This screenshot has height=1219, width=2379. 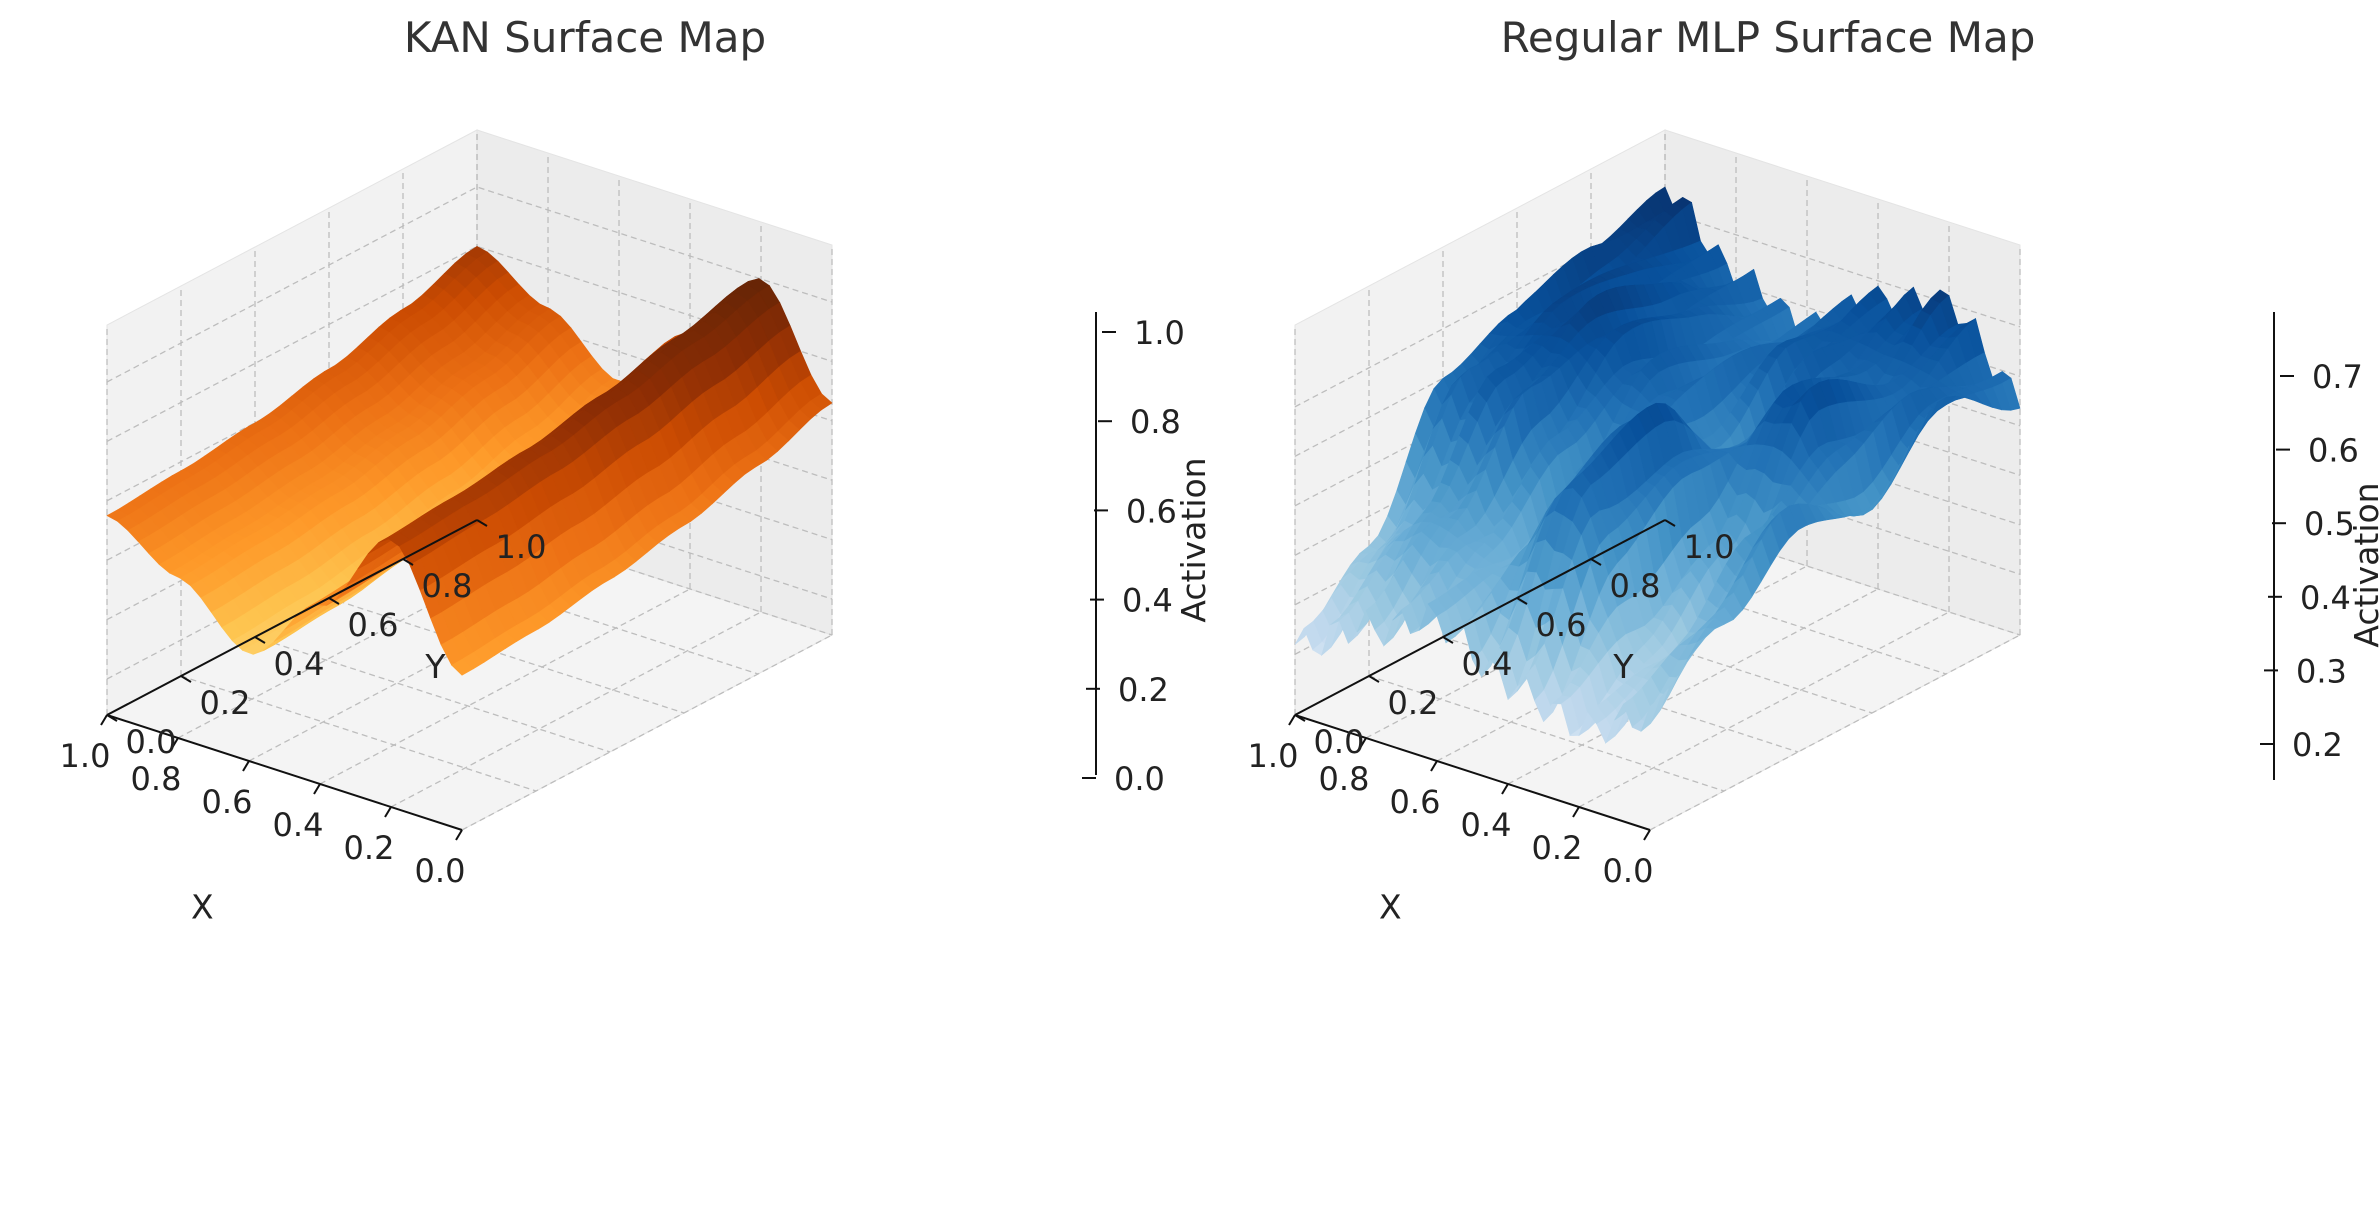 What do you see at coordinates (2329, 524) in the screenshot?
I see `z-tick-label: 0.5` at bounding box center [2329, 524].